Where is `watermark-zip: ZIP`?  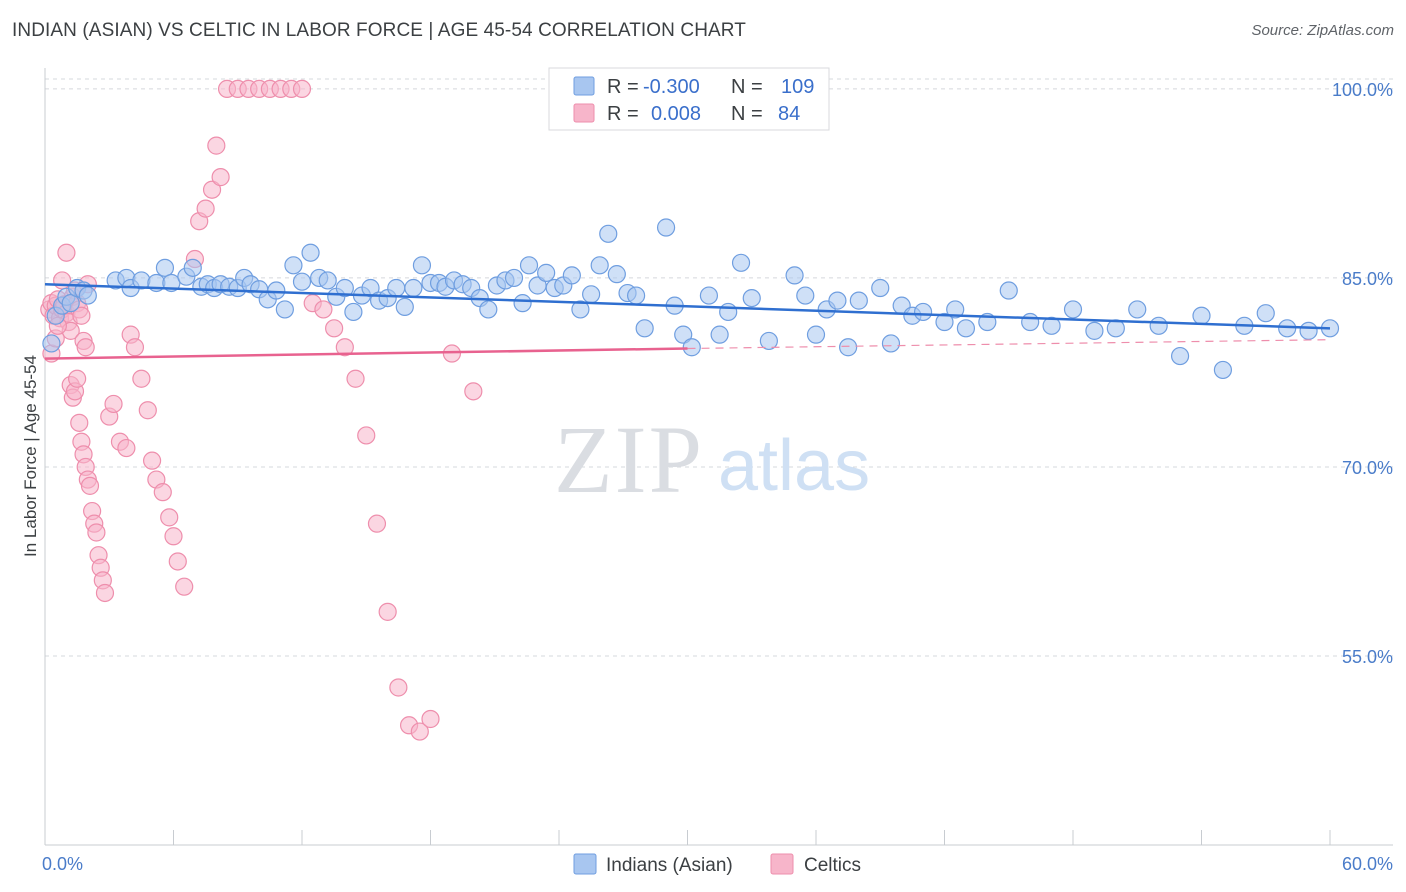
watermark-zip: ZIP is located at coordinates (629, 459).